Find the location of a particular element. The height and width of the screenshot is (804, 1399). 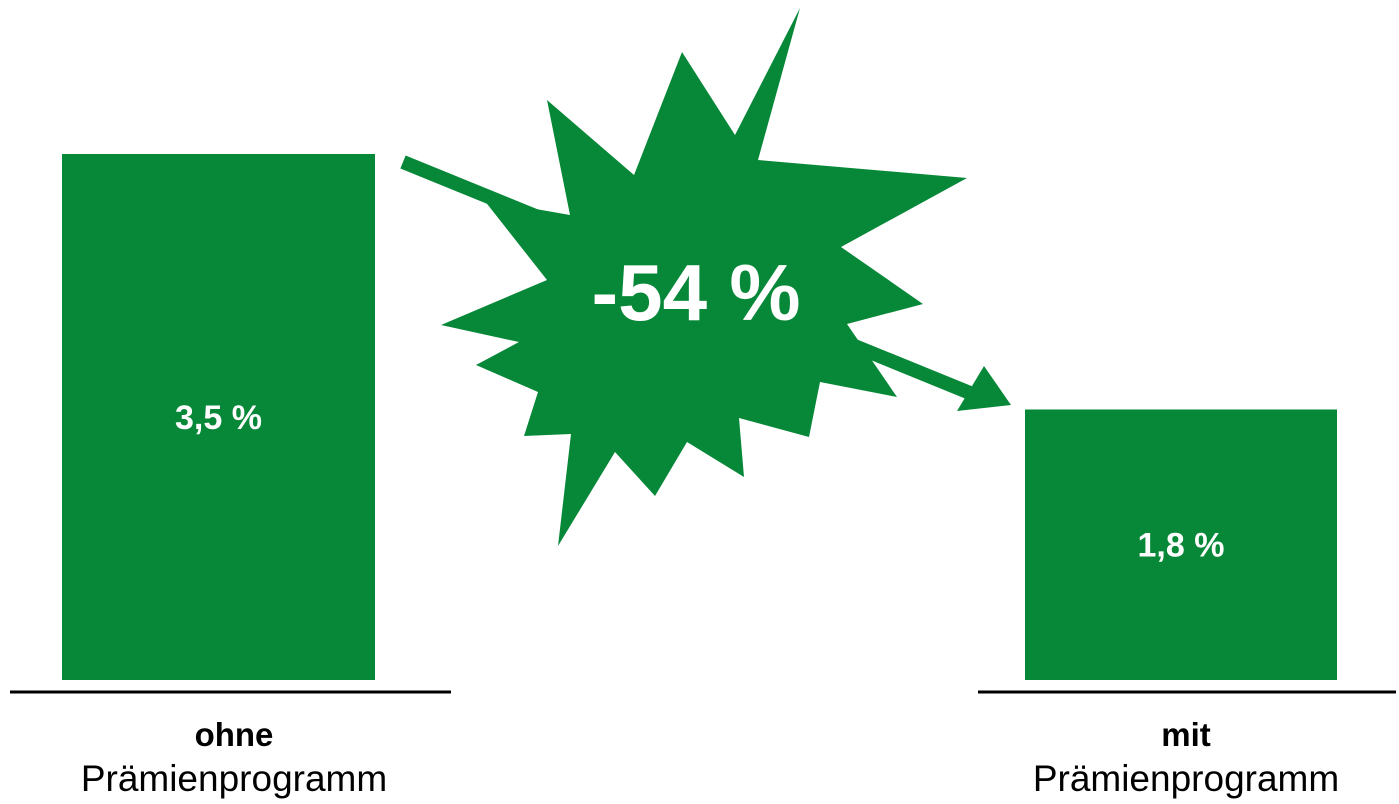

bar-value-label-ohne: 3,5 % is located at coordinates (218, 418).